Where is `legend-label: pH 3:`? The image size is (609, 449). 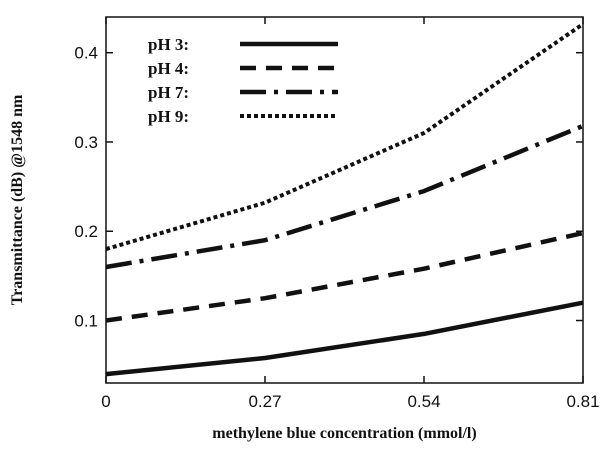 legend-label: pH 3: is located at coordinates (168, 44).